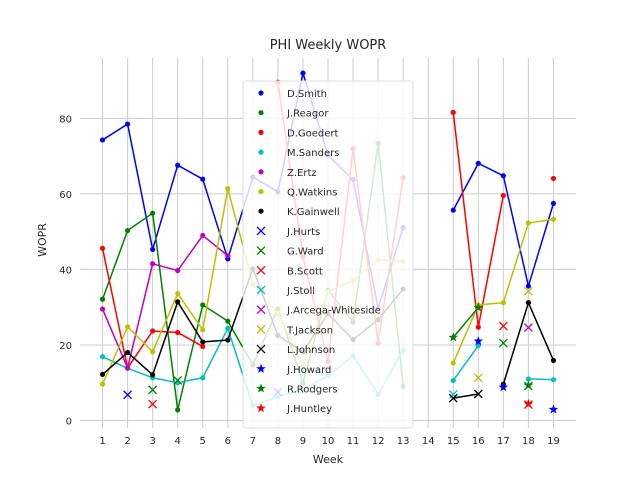 This screenshot has height=480, width=640. I want to click on series-J.Arcega-Whiteside, so click(528, 328).